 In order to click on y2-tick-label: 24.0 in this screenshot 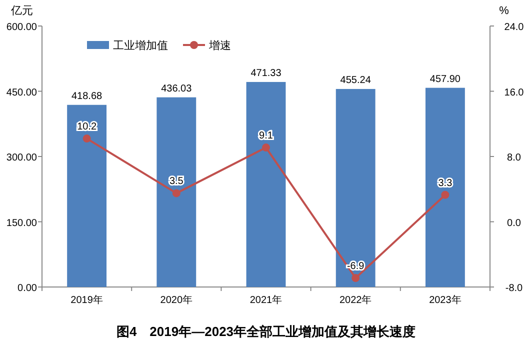, I will do `click(514, 27)`.